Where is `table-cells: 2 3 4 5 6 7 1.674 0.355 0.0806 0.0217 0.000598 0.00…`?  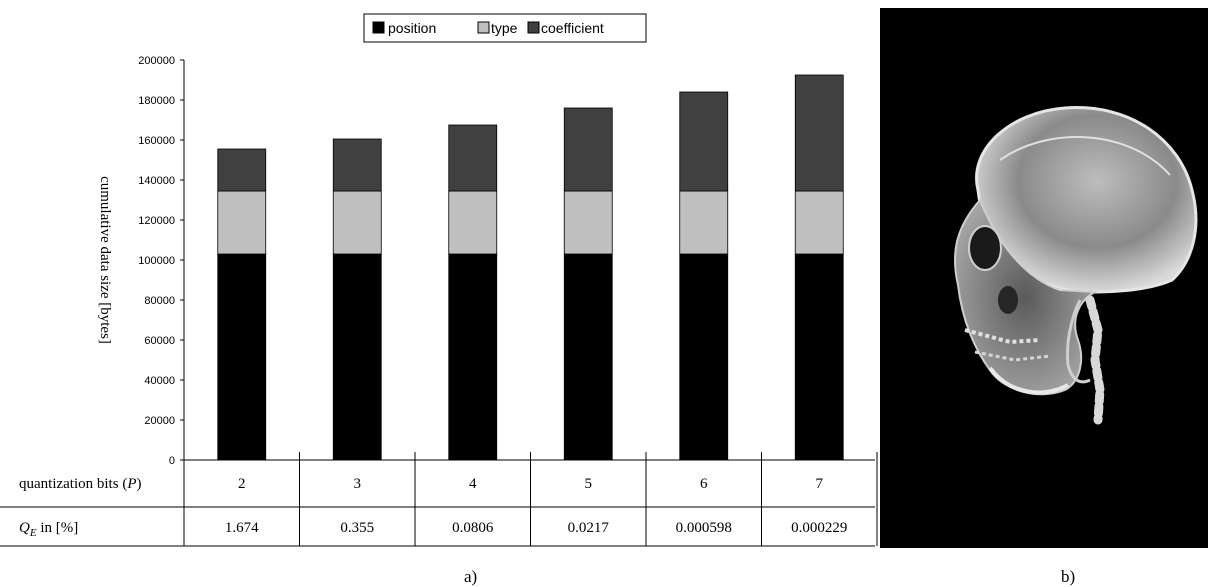 table-cells: 2 3 4 5 6 7 1.674 0.355 0.0806 0.0217 0.000598 0.00… is located at coordinates (536, 506).